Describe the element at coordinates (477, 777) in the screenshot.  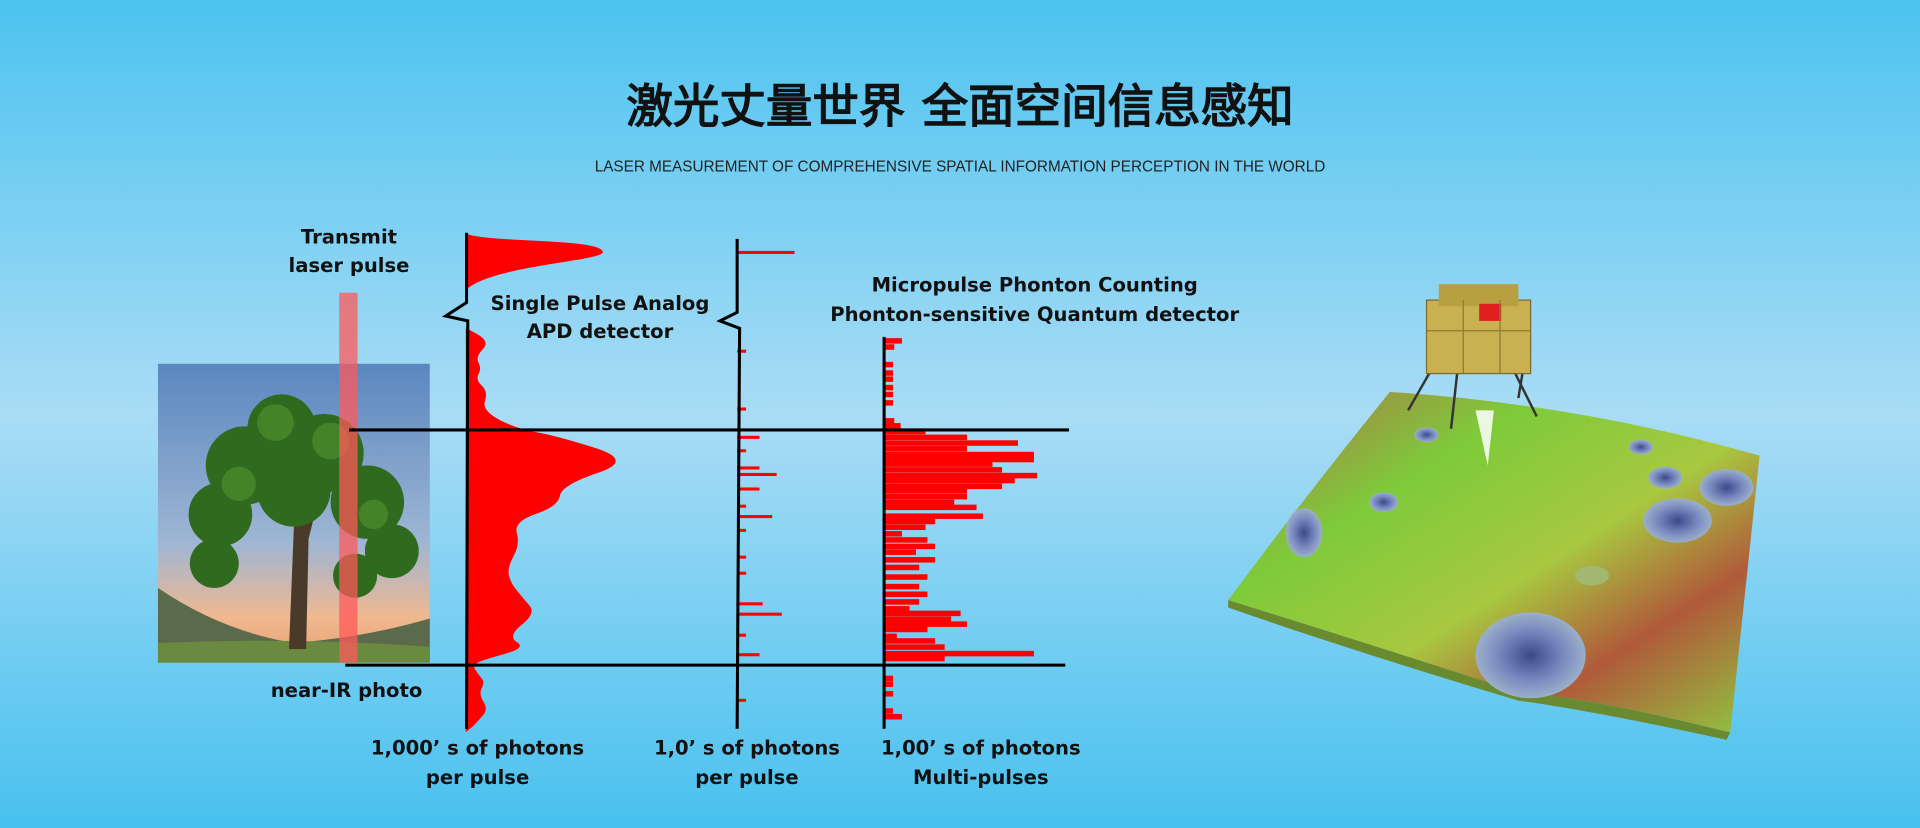
I see `axis1-label-2: per pulse` at that location.